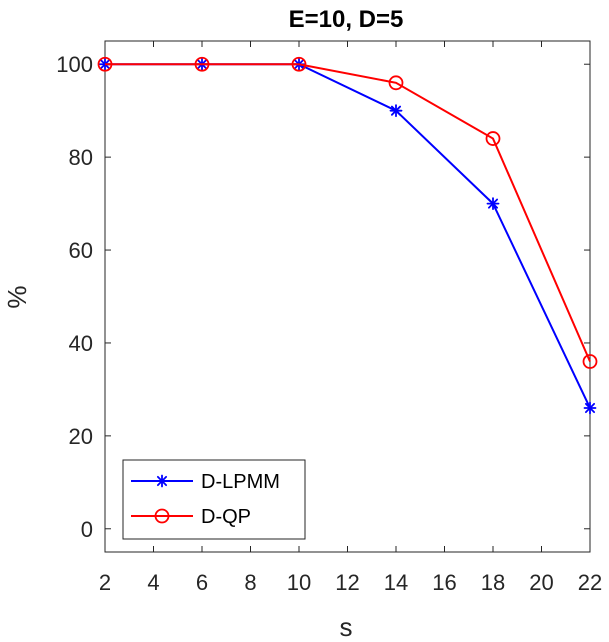 The height and width of the screenshot is (642, 609). Describe the element at coordinates (346, 627) in the screenshot. I see `x-axis-label: s` at that location.